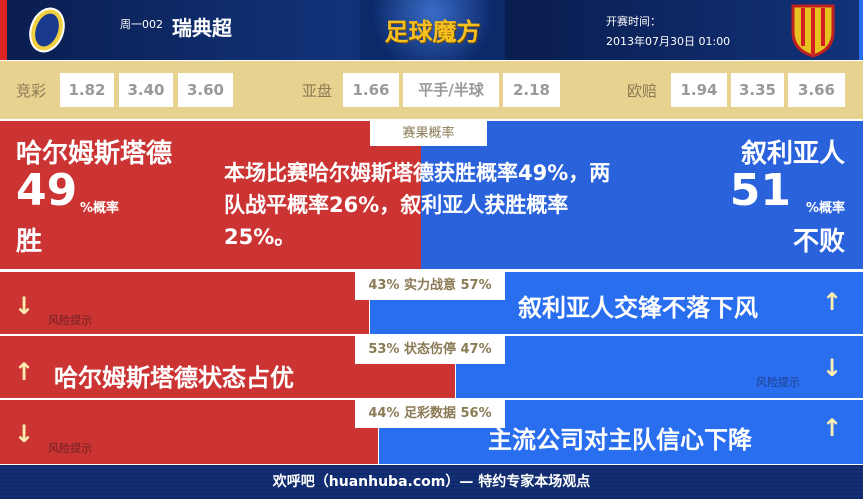 Image resolution: width=863 pixels, height=499 pixels. Describe the element at coordinates (431, 303) in the screenshot. I see `factor-row-strength: 43% 实力战意 57% ↓ 风险提示 叙利亚人交锋不落下风 ↑` at that location.